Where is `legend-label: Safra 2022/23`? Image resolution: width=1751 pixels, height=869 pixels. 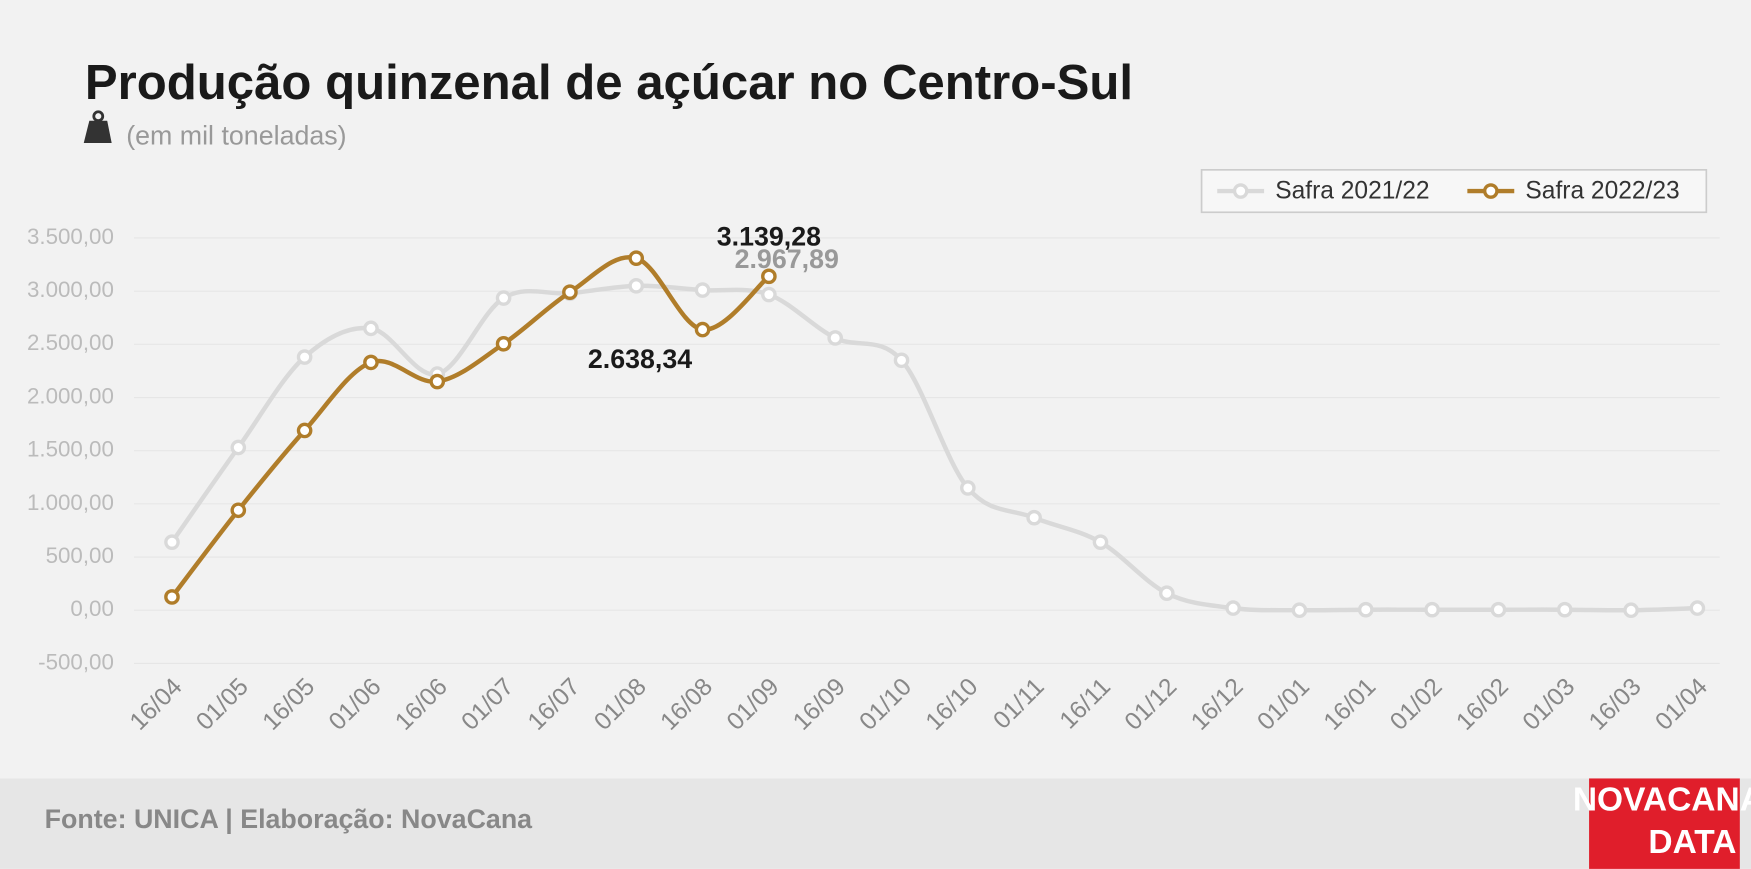
legend-label: Safra 2022/23 is located at coordinates (1602, 191).